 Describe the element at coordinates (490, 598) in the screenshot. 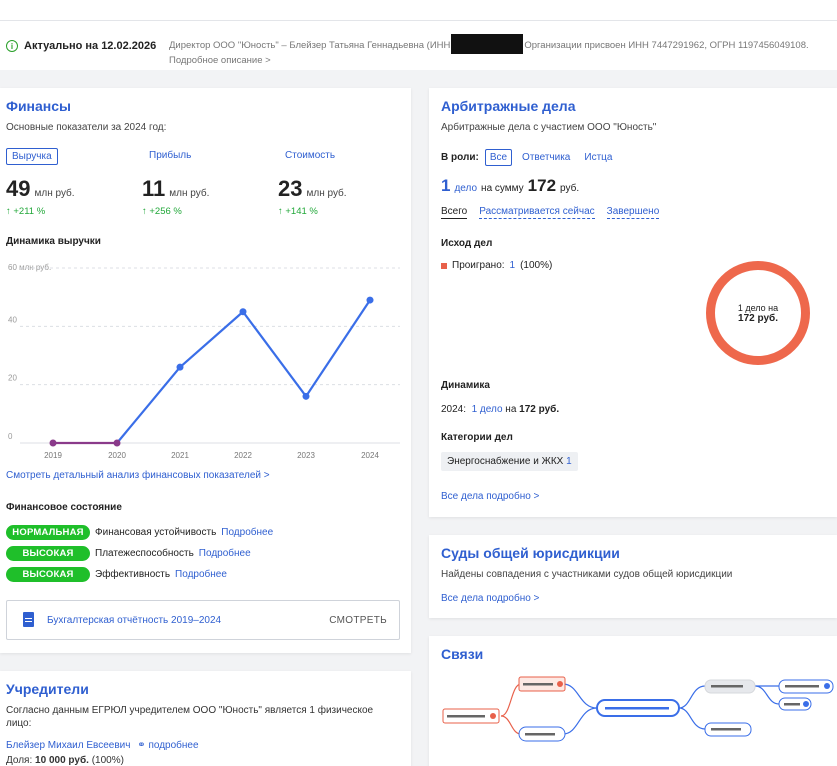

I see `all-courts-link: Все дела подробно >` at that location.